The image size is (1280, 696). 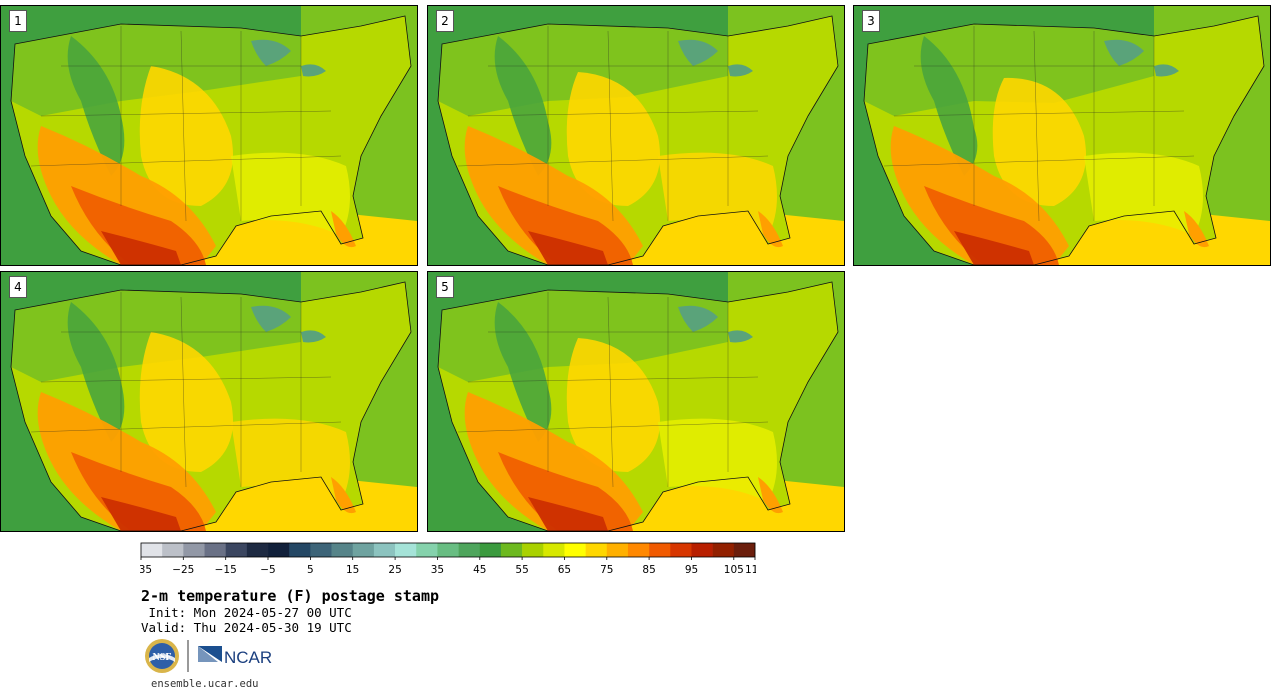 What do you see at coordinates (162, 656) in the screenshot?
I see `nsf-logo: NSF` at bounding box center [162, 656].